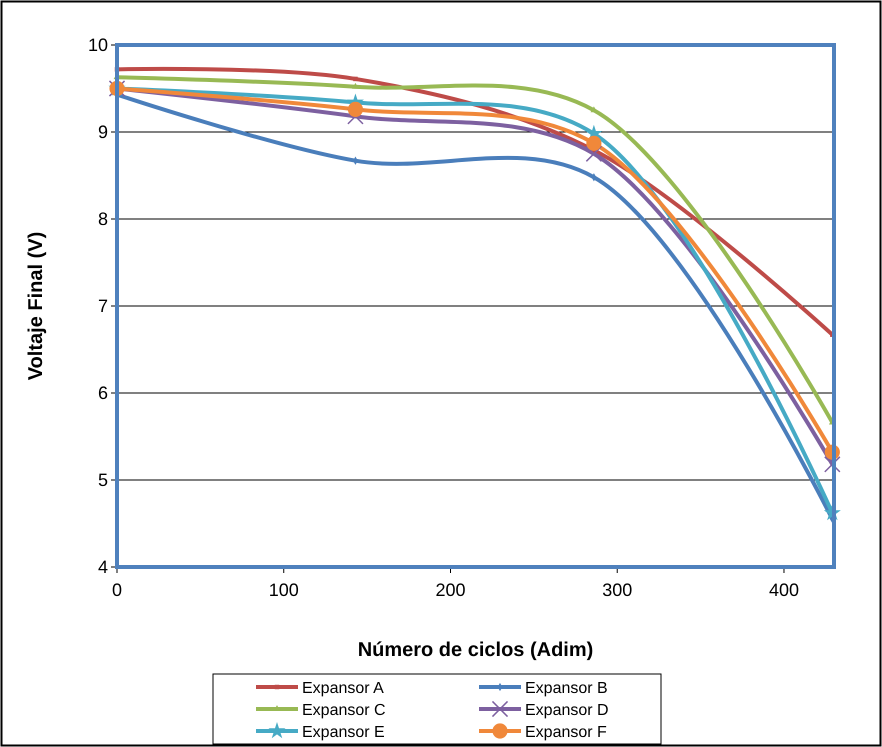 The width and height of the screenshot is (882, 747). I want to click on legend-label: Expansor D, so click(567, 710).